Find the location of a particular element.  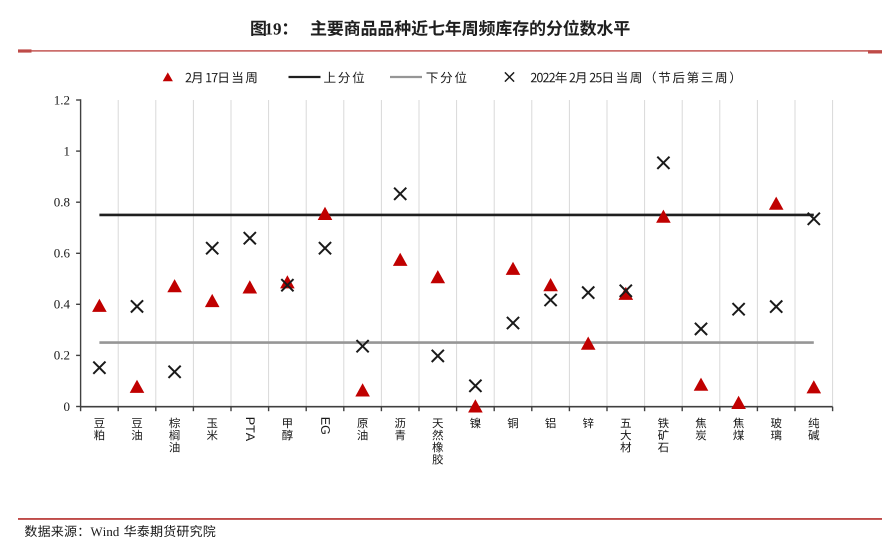

svg-text: 0.2 is located at coordinates (62, 355).